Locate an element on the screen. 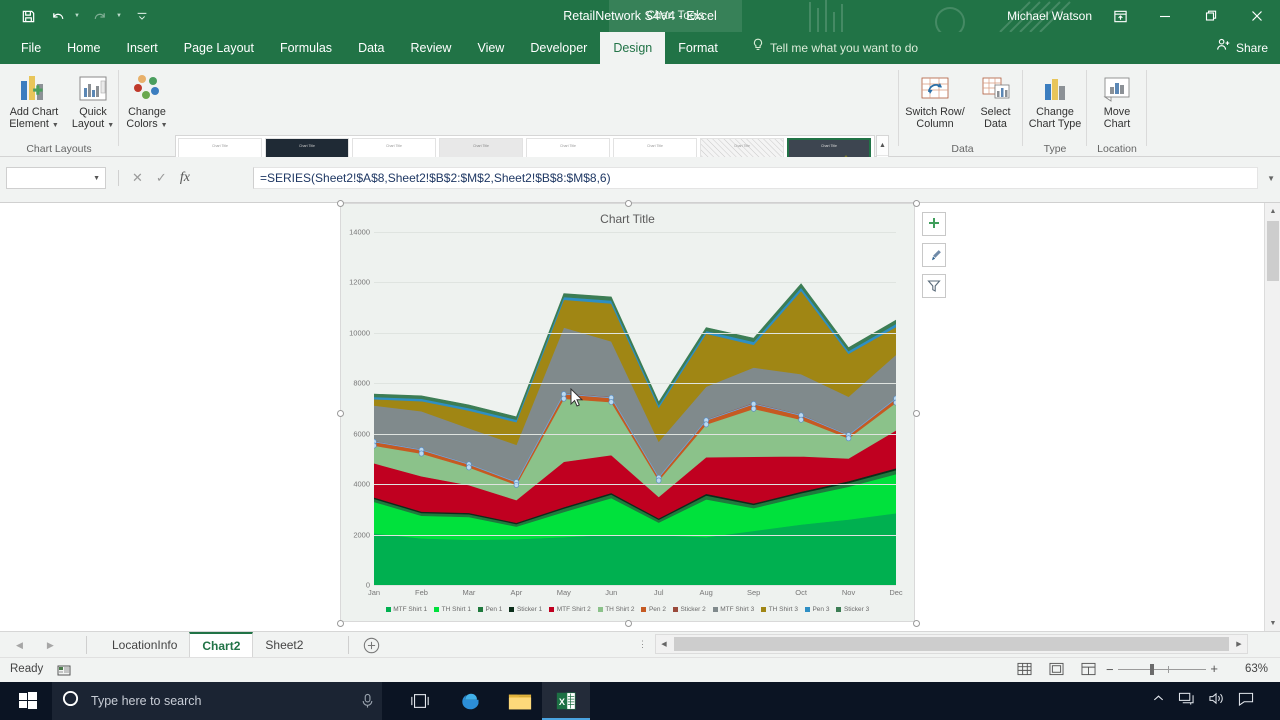 This screenshot has height=720, width=1280. accessibility-checker-icon is located at coordinates (64, 672).